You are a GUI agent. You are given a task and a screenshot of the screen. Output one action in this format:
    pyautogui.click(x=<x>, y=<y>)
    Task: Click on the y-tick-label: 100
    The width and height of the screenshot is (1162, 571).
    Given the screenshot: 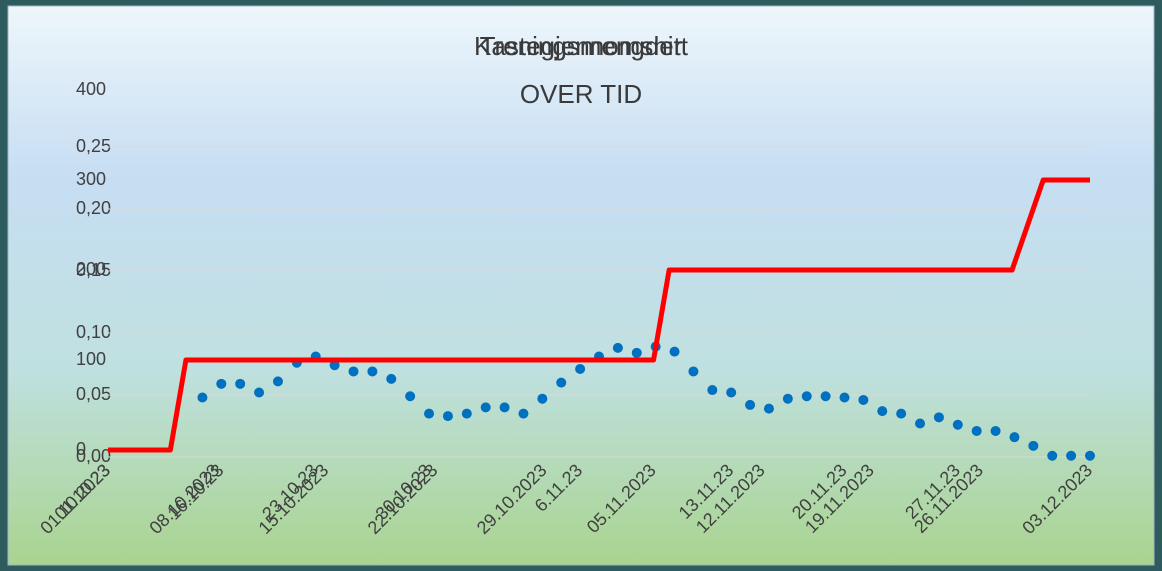 What is the action you would take?
    pyautogui.click(x=91, y=359)
    